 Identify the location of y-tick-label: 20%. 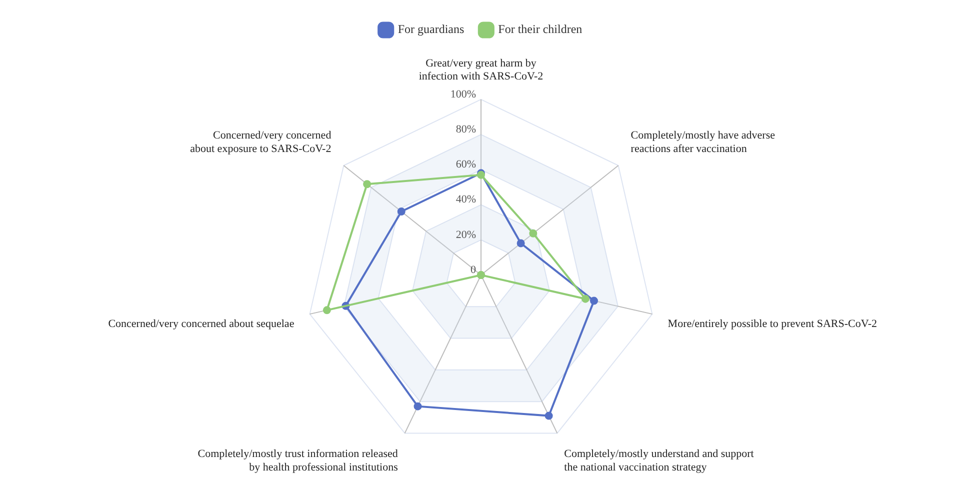
(466, 234).